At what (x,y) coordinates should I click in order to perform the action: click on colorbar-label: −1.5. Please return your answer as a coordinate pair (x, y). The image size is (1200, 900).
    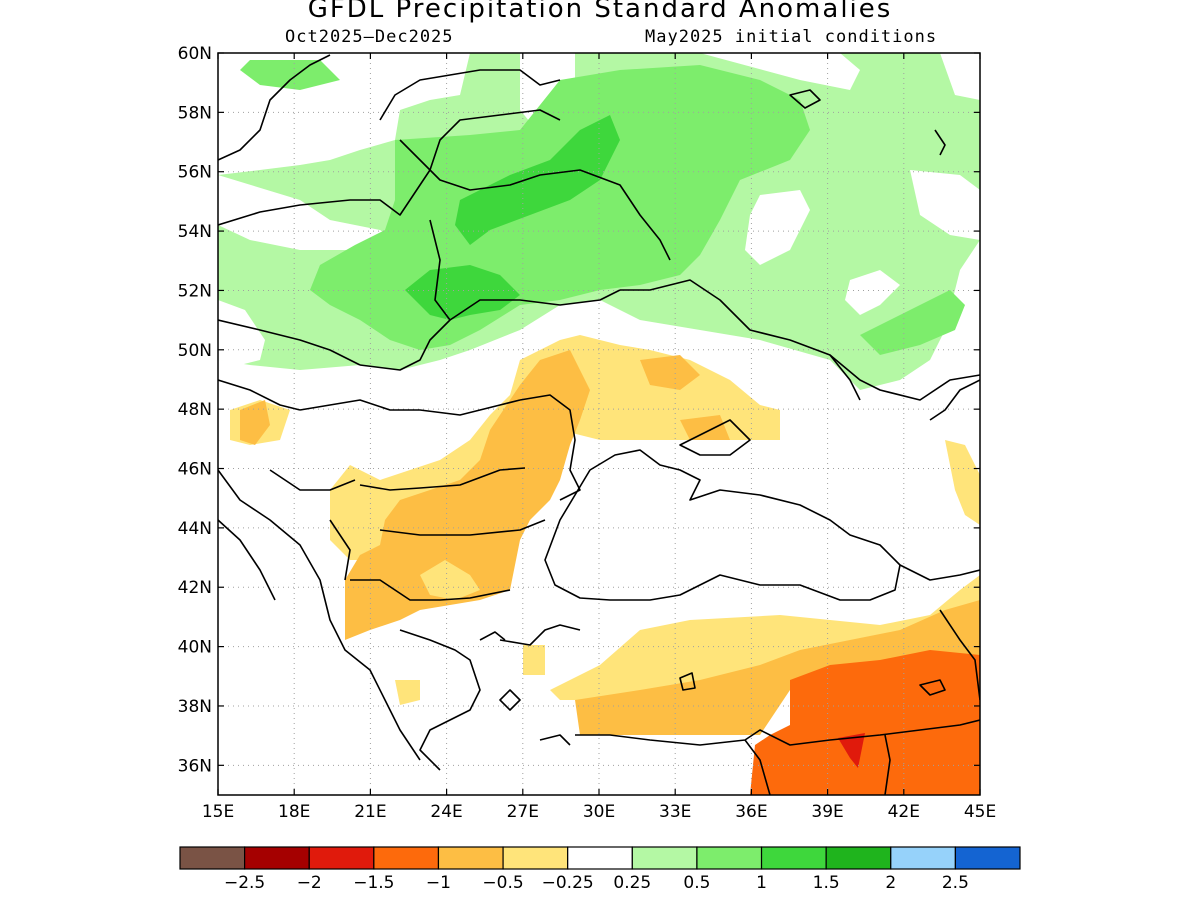
    Looking at the image, I should click on (373, 883).